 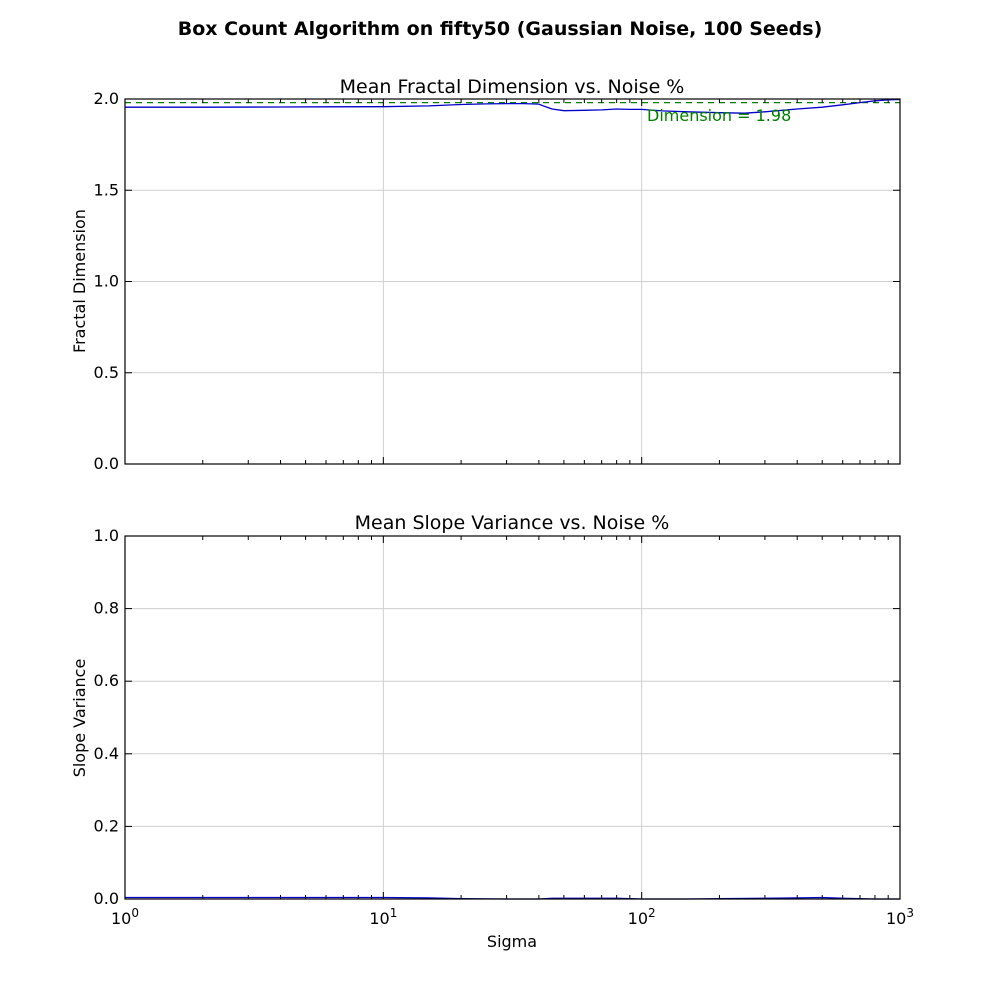 I want to click on series-layer-fractal-dimension, so click(x=513, y=106).